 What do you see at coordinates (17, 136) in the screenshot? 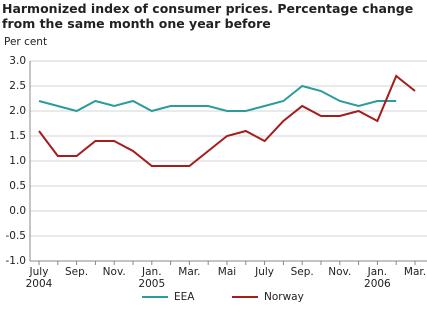
I see `y-tick-label: 1.5` at bounding box center [17, 136].